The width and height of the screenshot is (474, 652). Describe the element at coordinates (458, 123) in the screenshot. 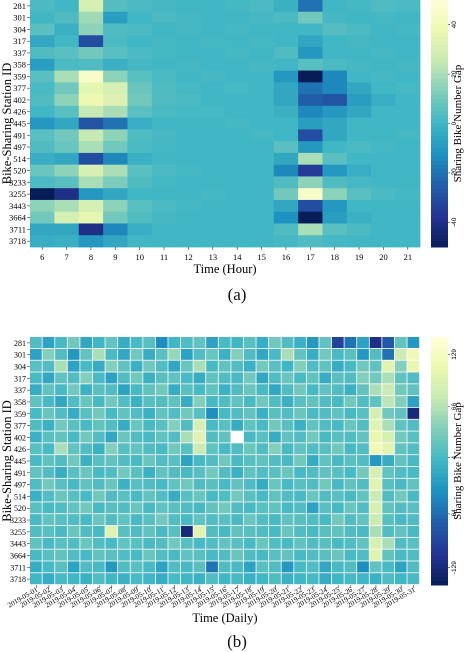

I see `colorbar-label: Sharing Bike Number Gap` at that location.